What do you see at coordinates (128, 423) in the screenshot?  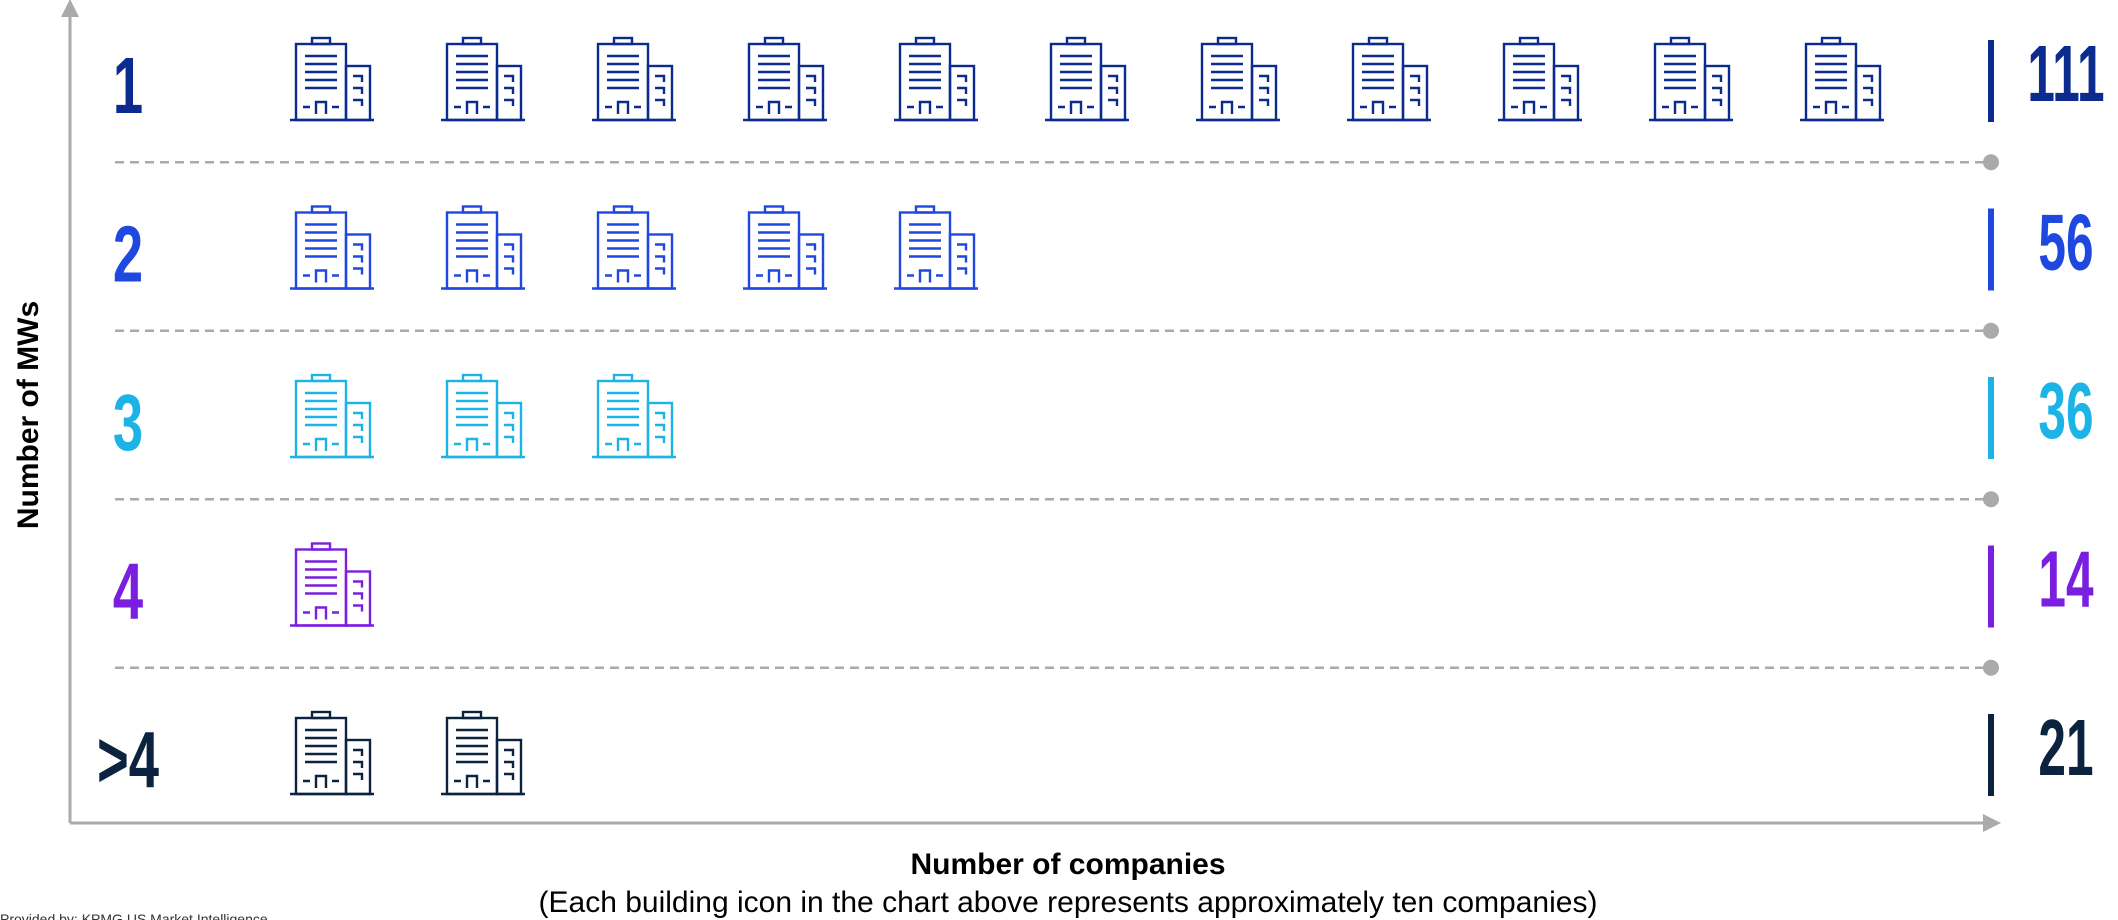 I see `category-label: 3` at bounding box center [128, 423].